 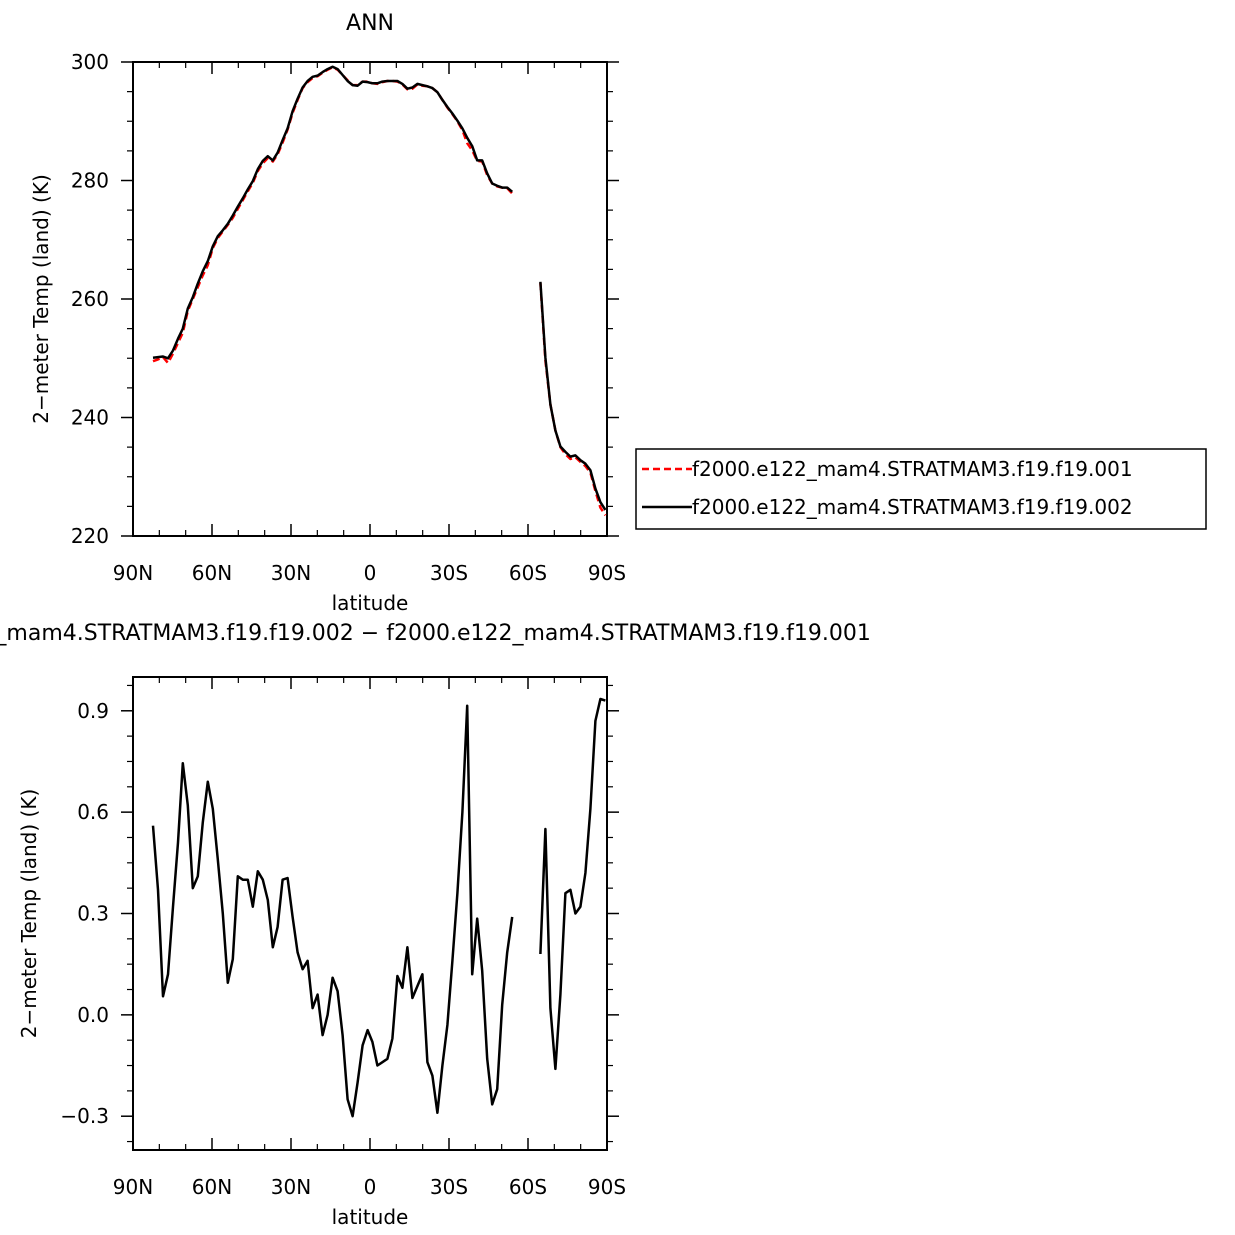 What do you see at coordinates (84, 1116) in the screenshot?
I see `y-tick-label: −0.3` at bounding box center [84, 1116].